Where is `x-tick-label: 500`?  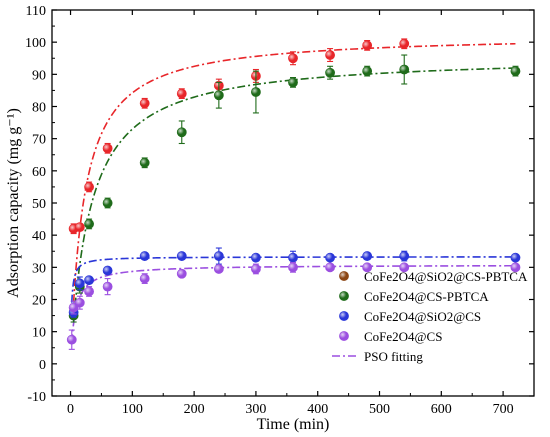 x-tick-label: 500 is located at coordinates (379, 409).